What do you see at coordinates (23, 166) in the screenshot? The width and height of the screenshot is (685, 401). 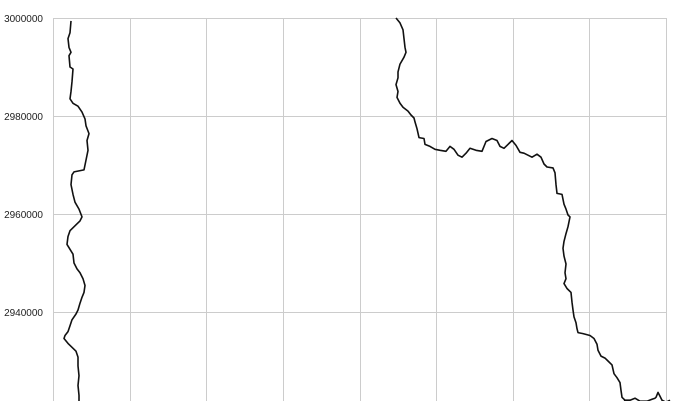 I see `y-tick-labels: 3000000 2980000 2960000 2940000` at bounding box center [23, 166].